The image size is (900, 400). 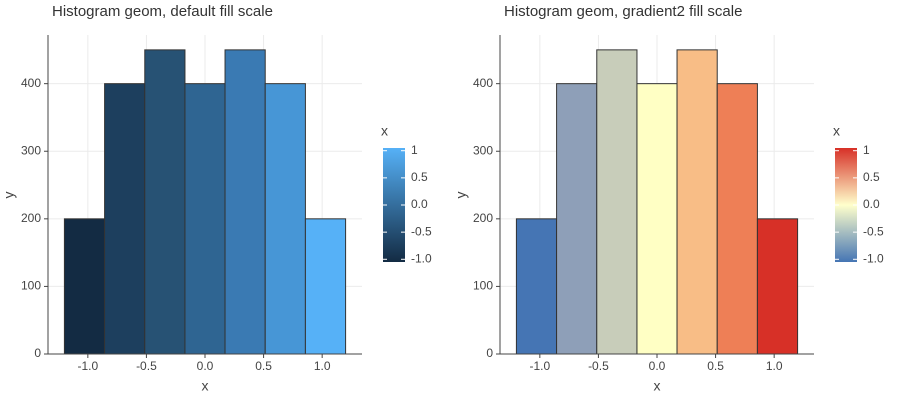 What do you see at coordinates (162, 11) in the screenshot?
I see `chart-title: Histogram geom, default fill scale` at bounding box center [162, 11].